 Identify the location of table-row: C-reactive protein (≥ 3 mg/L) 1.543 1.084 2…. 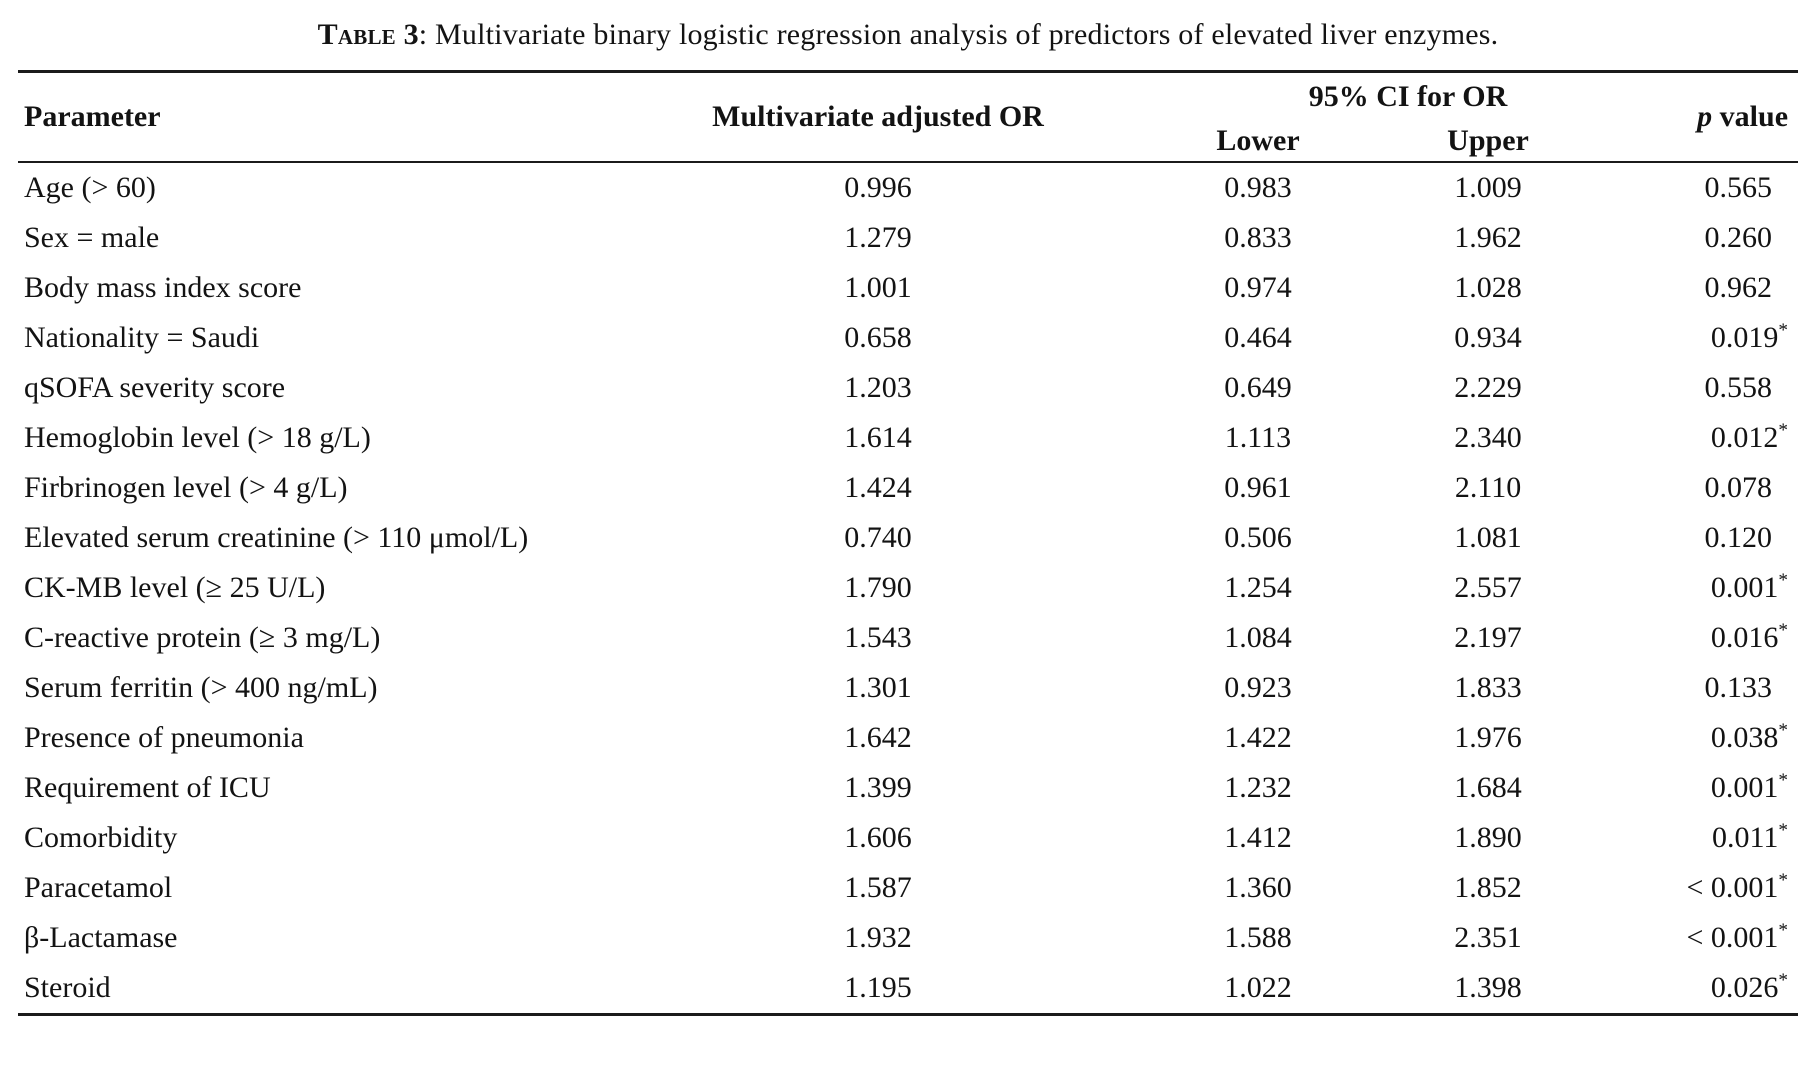
(908, 638).